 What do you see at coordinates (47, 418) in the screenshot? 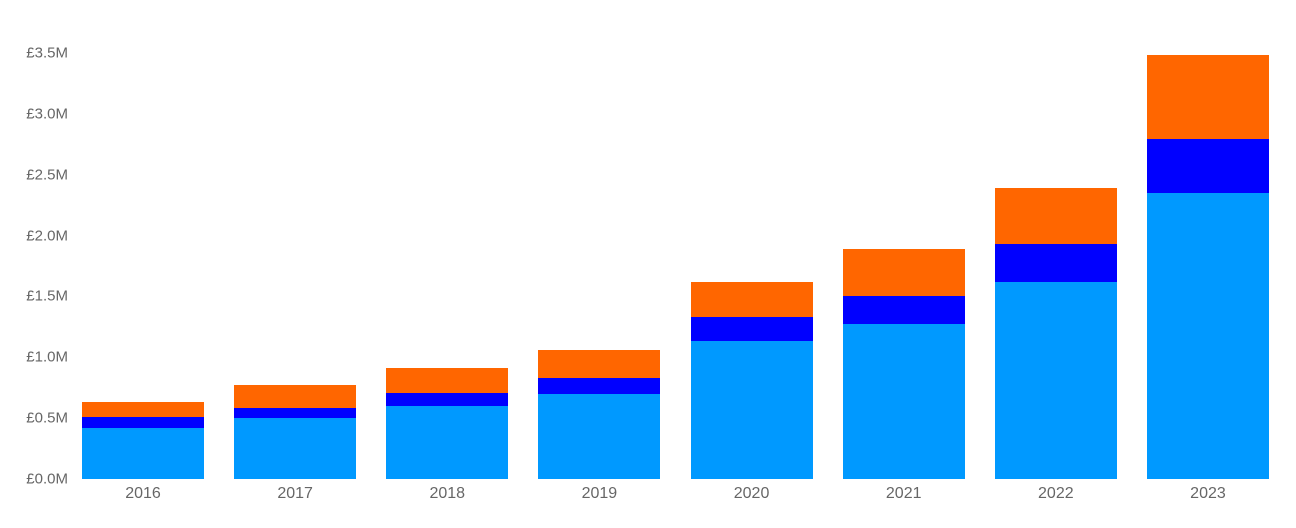
I see `y-axis-tick-label: £0.5M` at bounding box center [47, 418].